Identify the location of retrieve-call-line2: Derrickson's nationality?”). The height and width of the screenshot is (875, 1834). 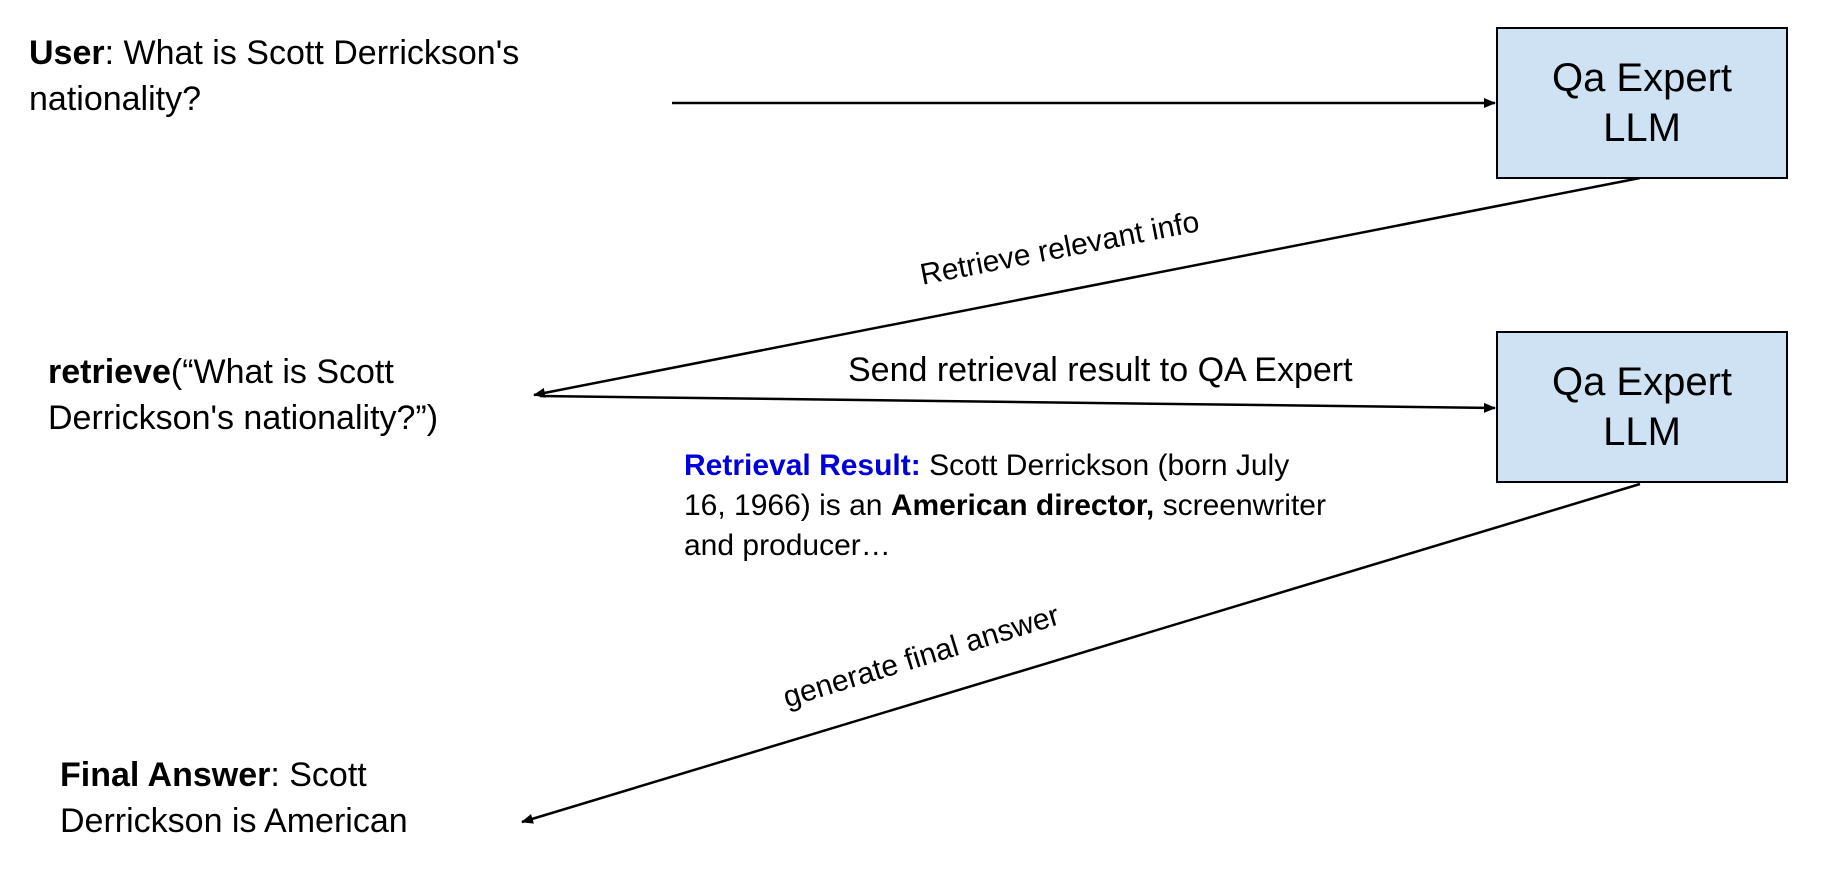
(243, 418).